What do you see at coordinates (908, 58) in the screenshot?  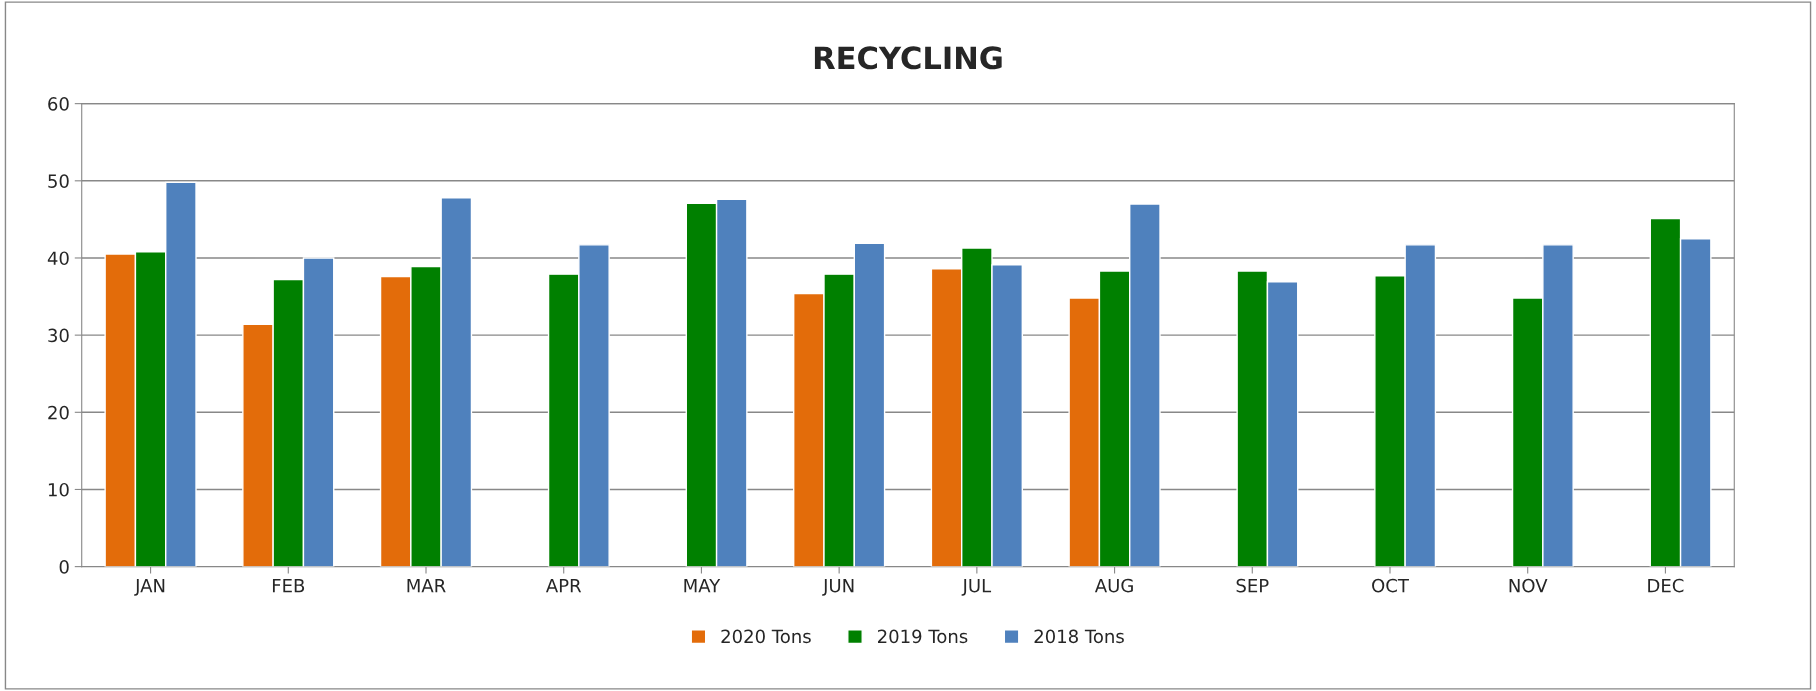 I see `chart-title: RECYCLING` at bounding box center [908, 58].